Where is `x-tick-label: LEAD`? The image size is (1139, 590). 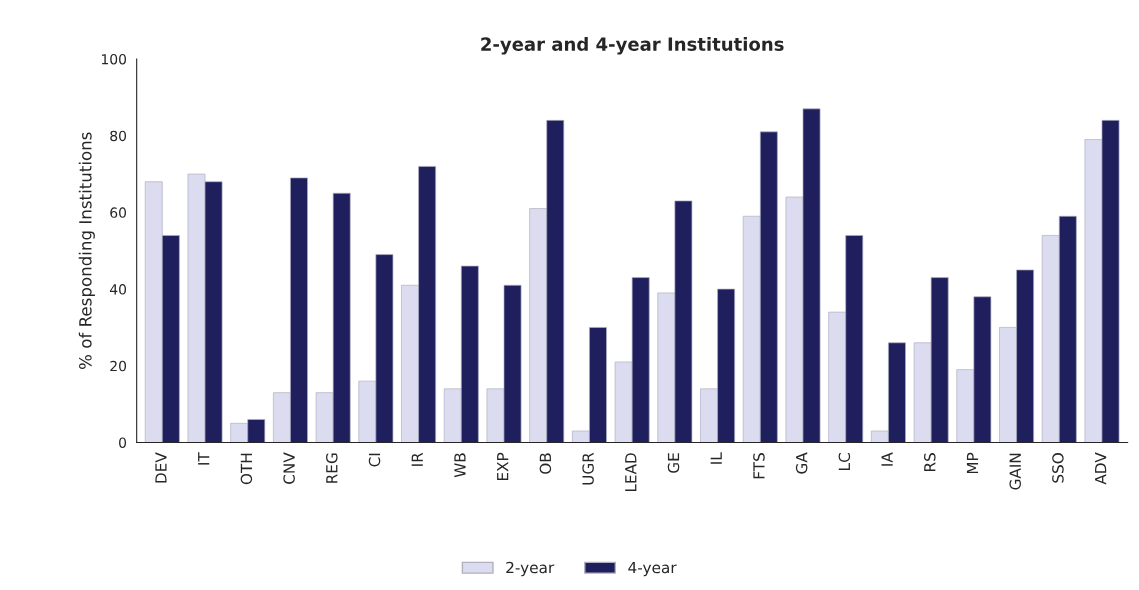 x-tick-label: LEAD is located at coordinates (631, 472).